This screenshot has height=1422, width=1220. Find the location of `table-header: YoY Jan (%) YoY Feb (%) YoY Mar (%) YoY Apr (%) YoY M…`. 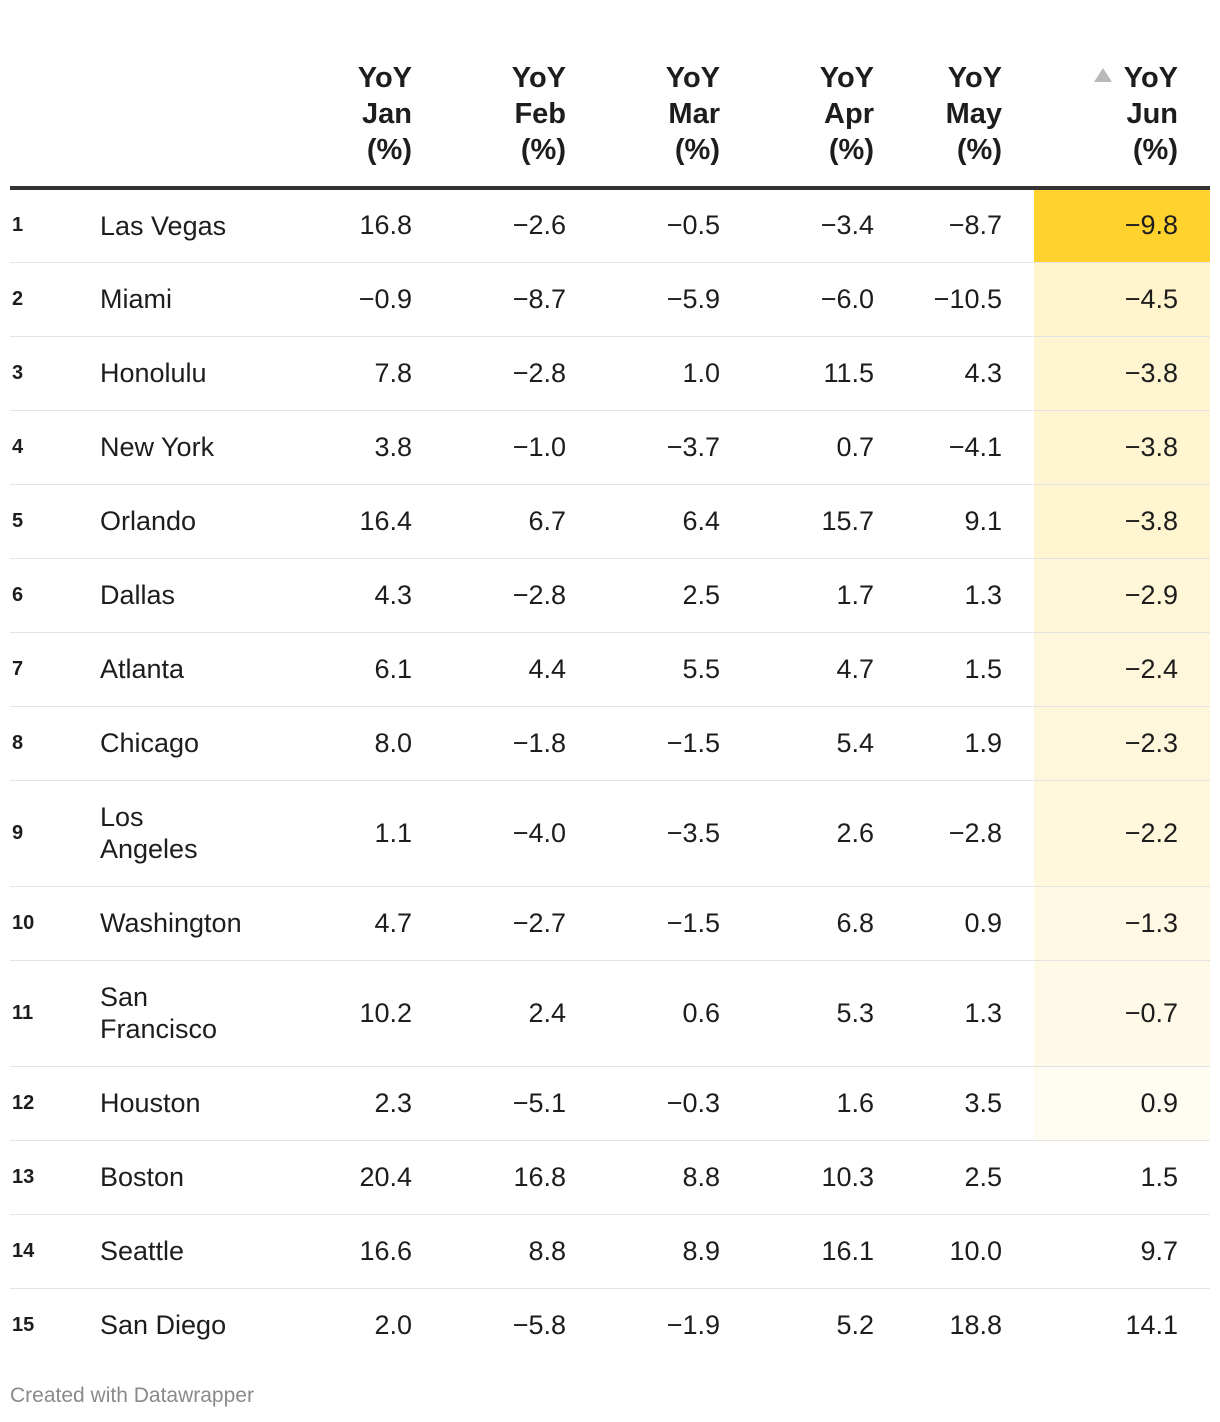

table-header: YoY Jan (%) YoY Feb (%) YoY Mar (%) YoY Apr (%) YoY M… is located at coordinates (610, 113).